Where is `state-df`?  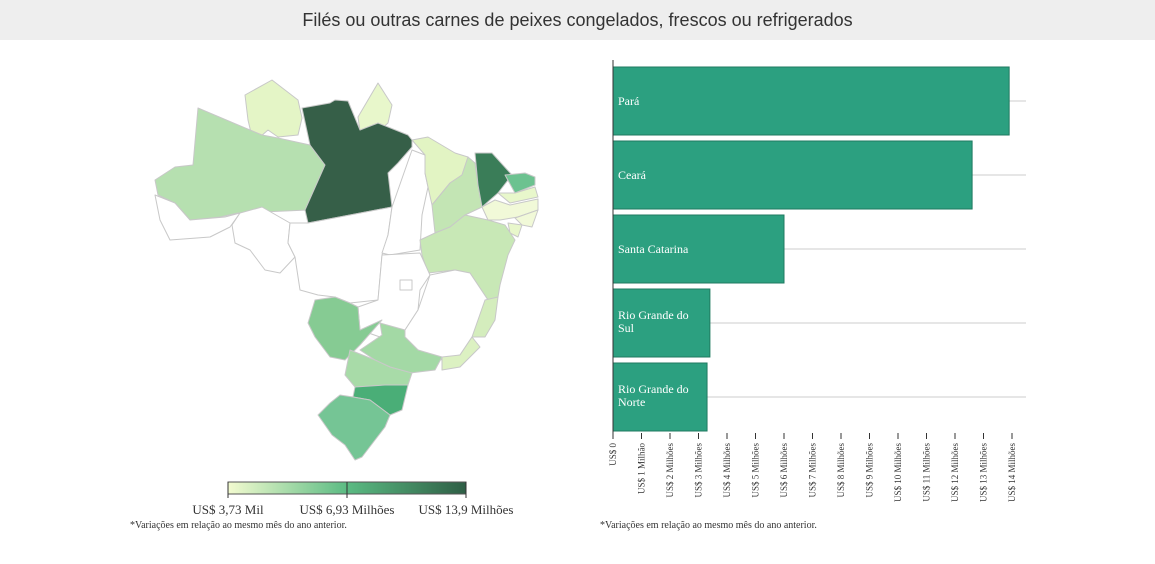
state-df is located at coordinates (406, 285).